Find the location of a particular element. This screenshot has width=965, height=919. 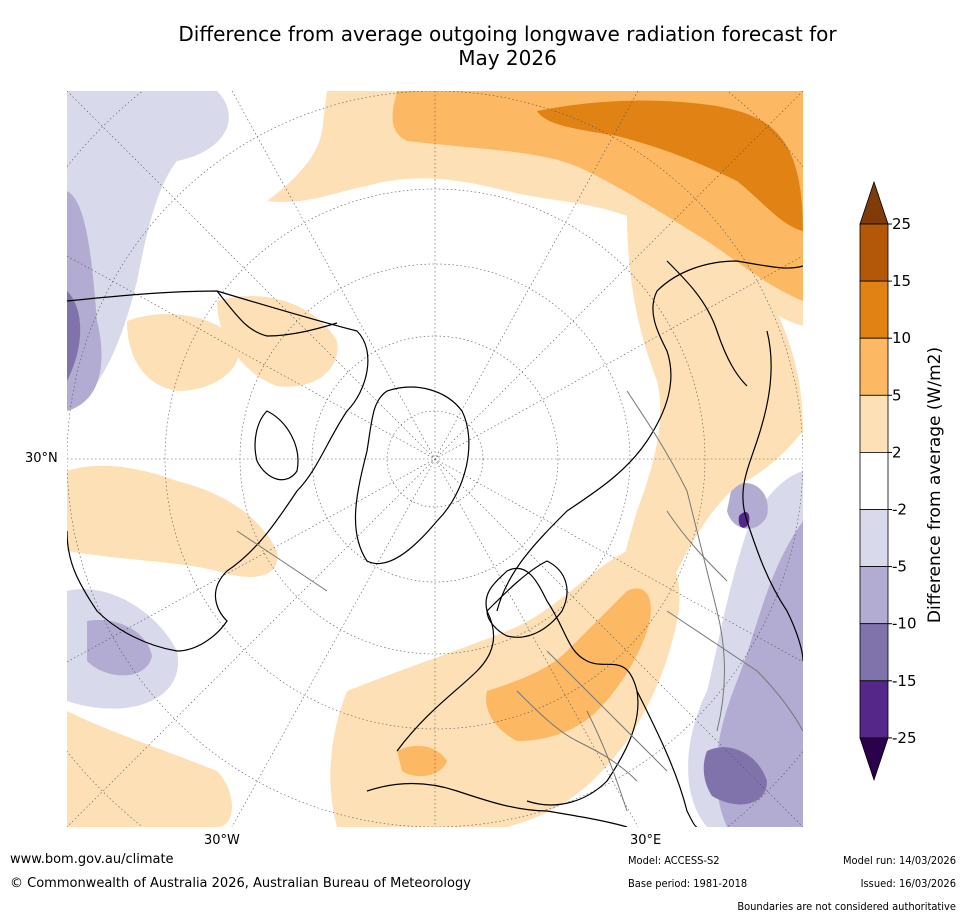

anomaly-europe-pos-mid is located at coordinates (568, 664).